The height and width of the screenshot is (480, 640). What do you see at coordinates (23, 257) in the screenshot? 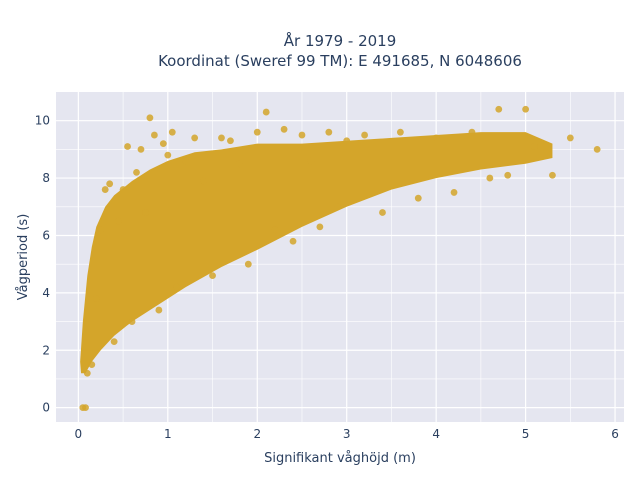
I see `y-axis-title: Vågperiod (s)` at bounding box center [23, 257].